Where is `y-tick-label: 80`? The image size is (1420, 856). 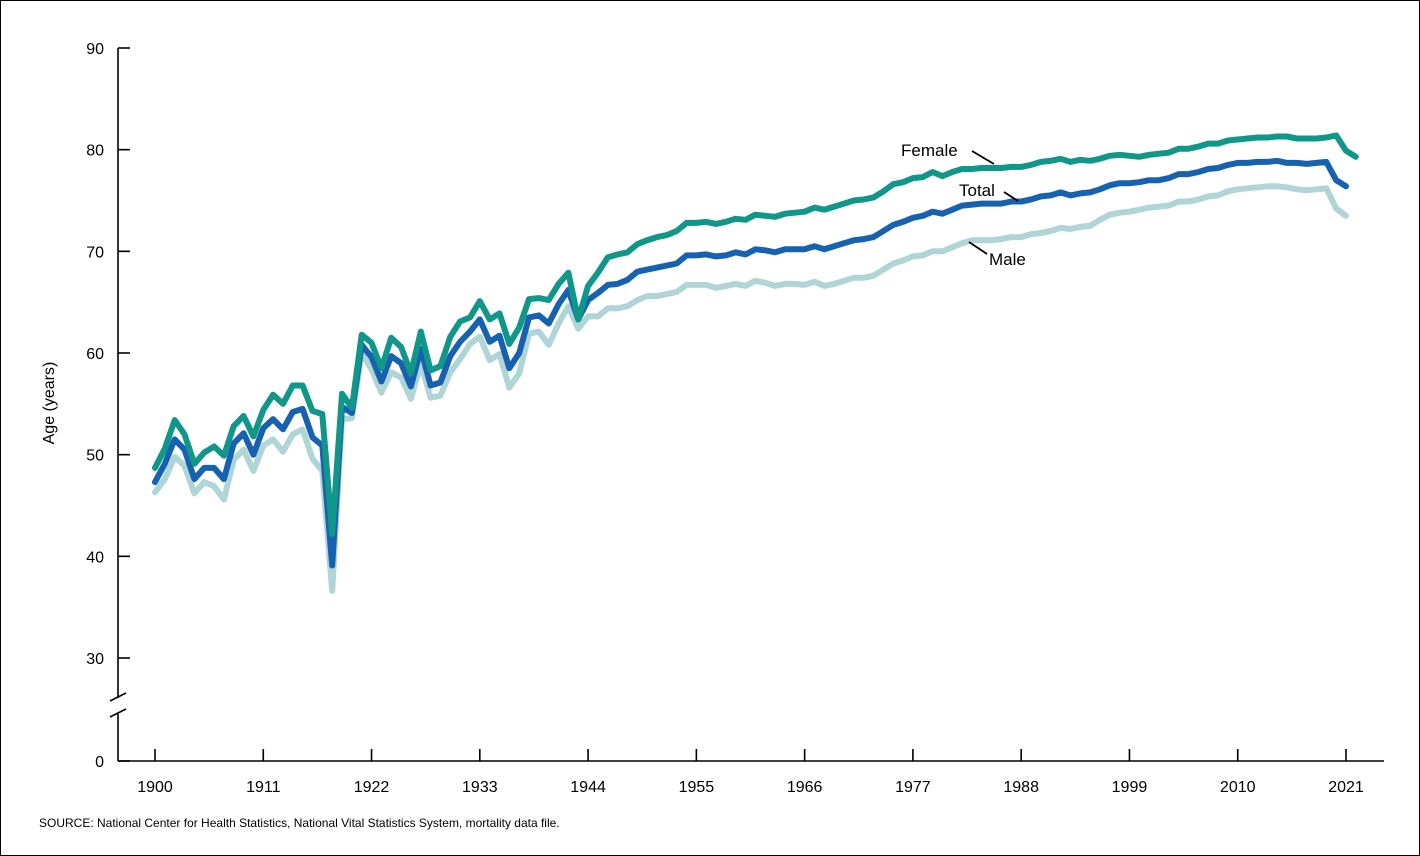 y-tick-label: 80 is located at coordinates (95, 151).